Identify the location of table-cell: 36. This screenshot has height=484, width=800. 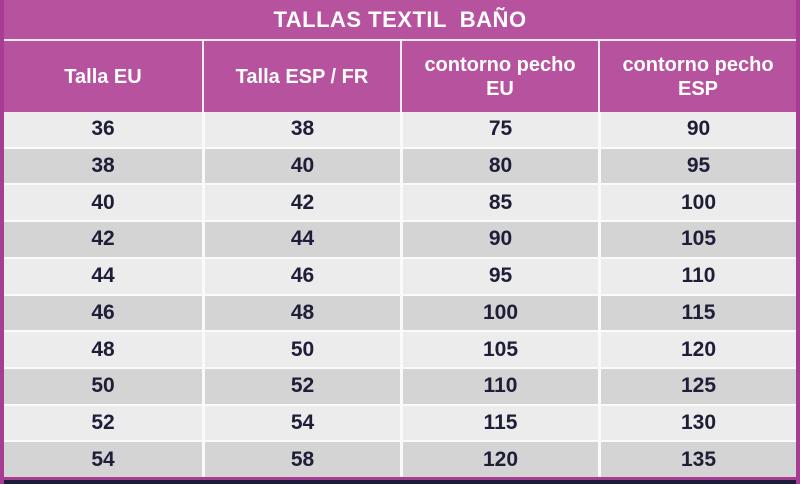
(103, 129).